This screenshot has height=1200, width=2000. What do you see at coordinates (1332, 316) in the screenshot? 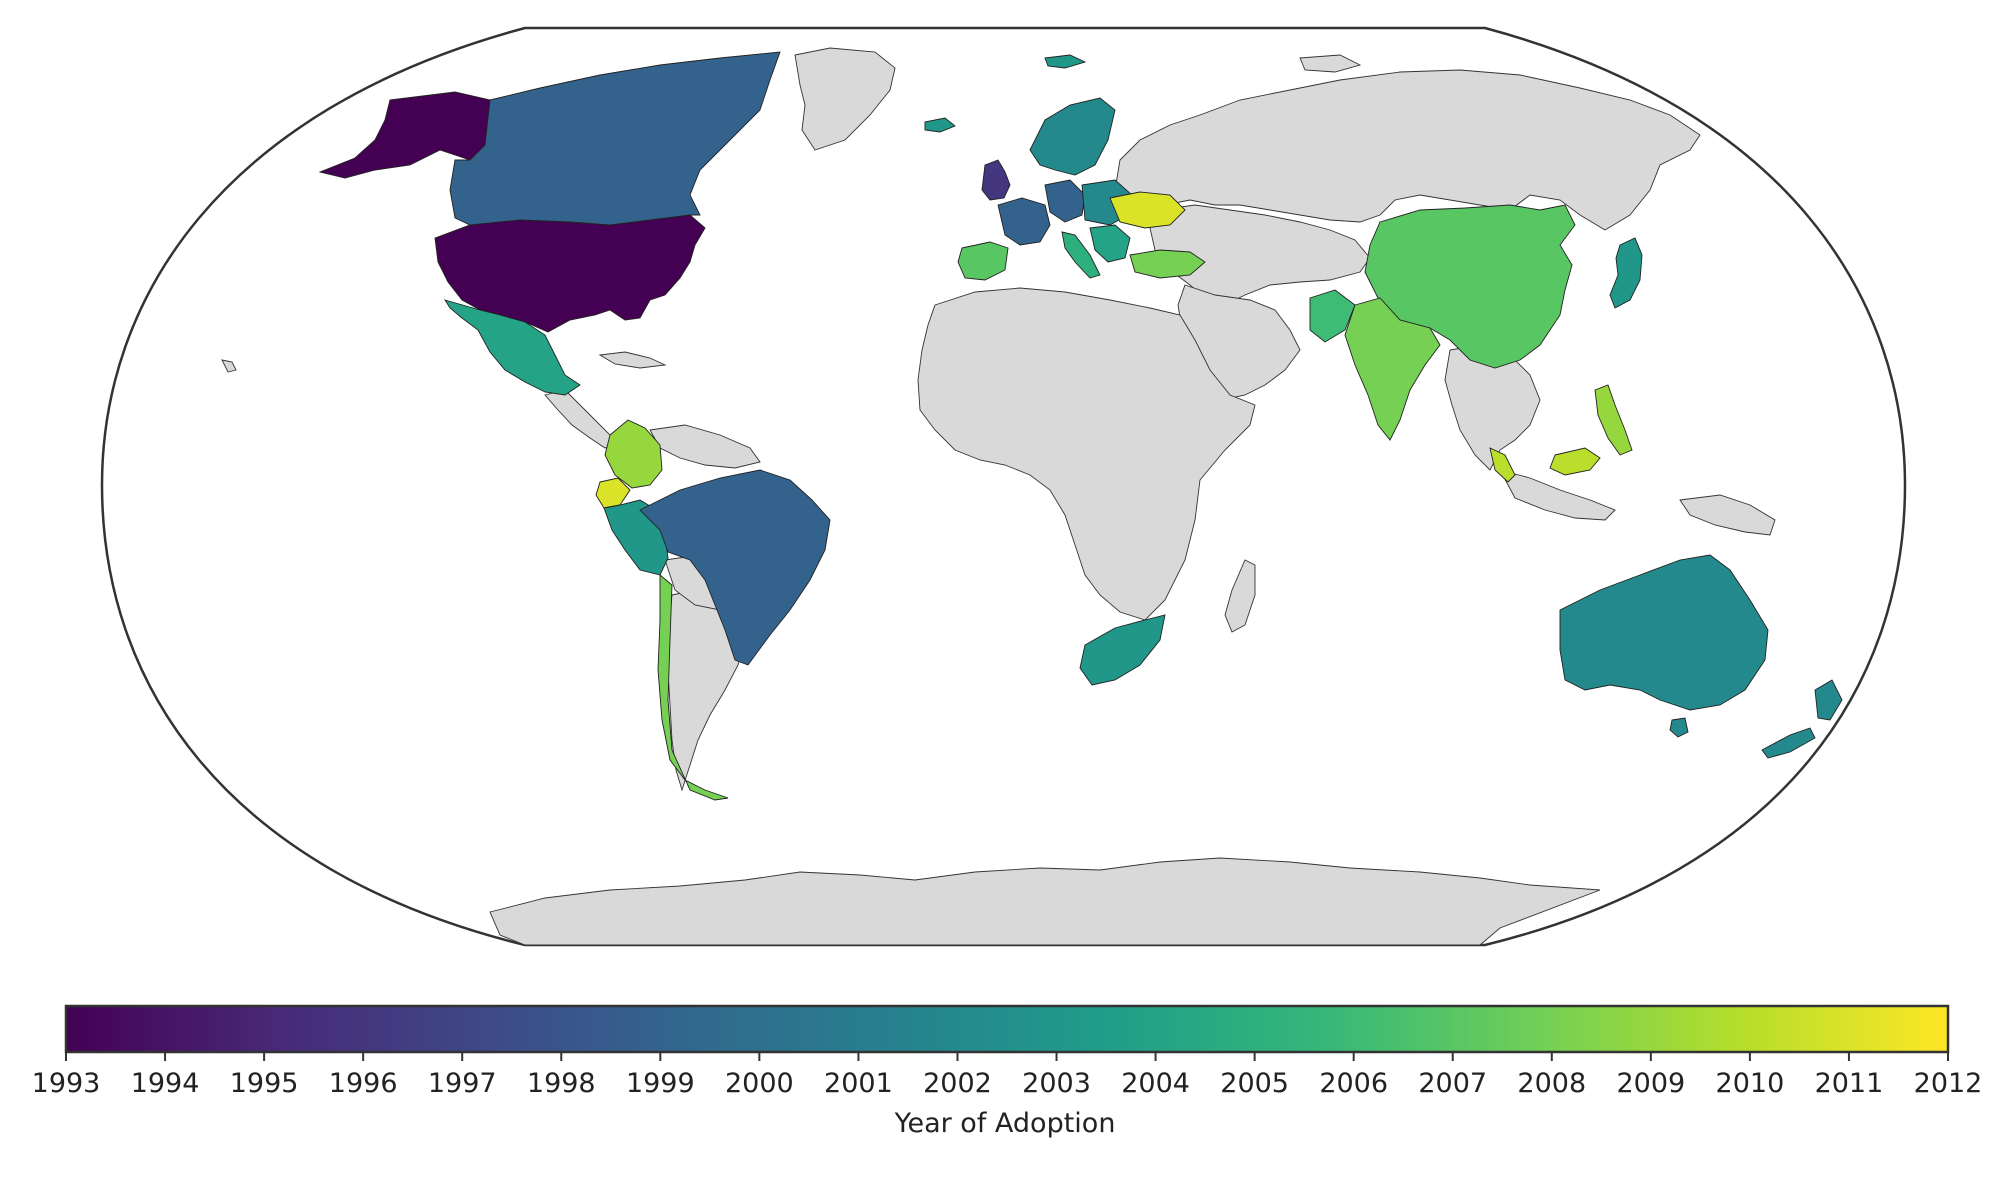
I see `region-pakistan` at bounding box center [1332, 316].